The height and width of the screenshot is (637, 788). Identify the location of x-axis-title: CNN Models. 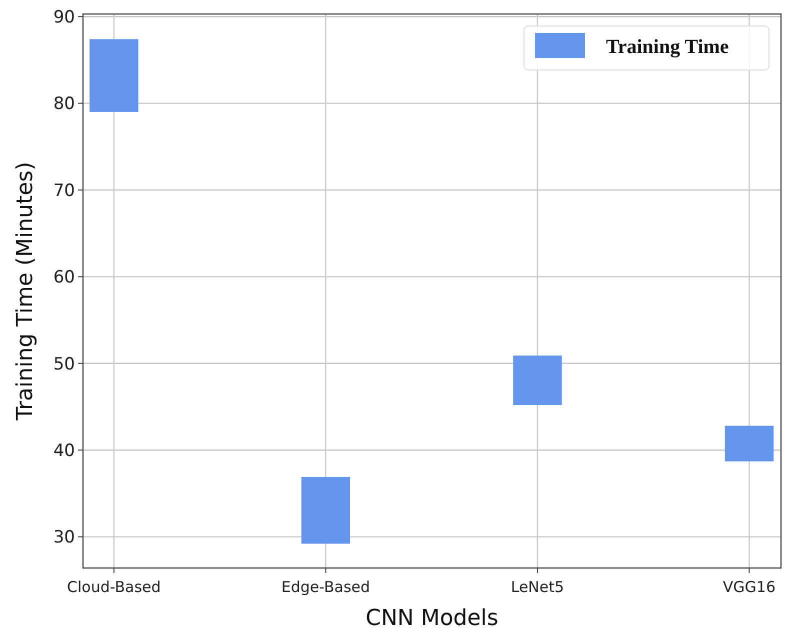
(432, 618).